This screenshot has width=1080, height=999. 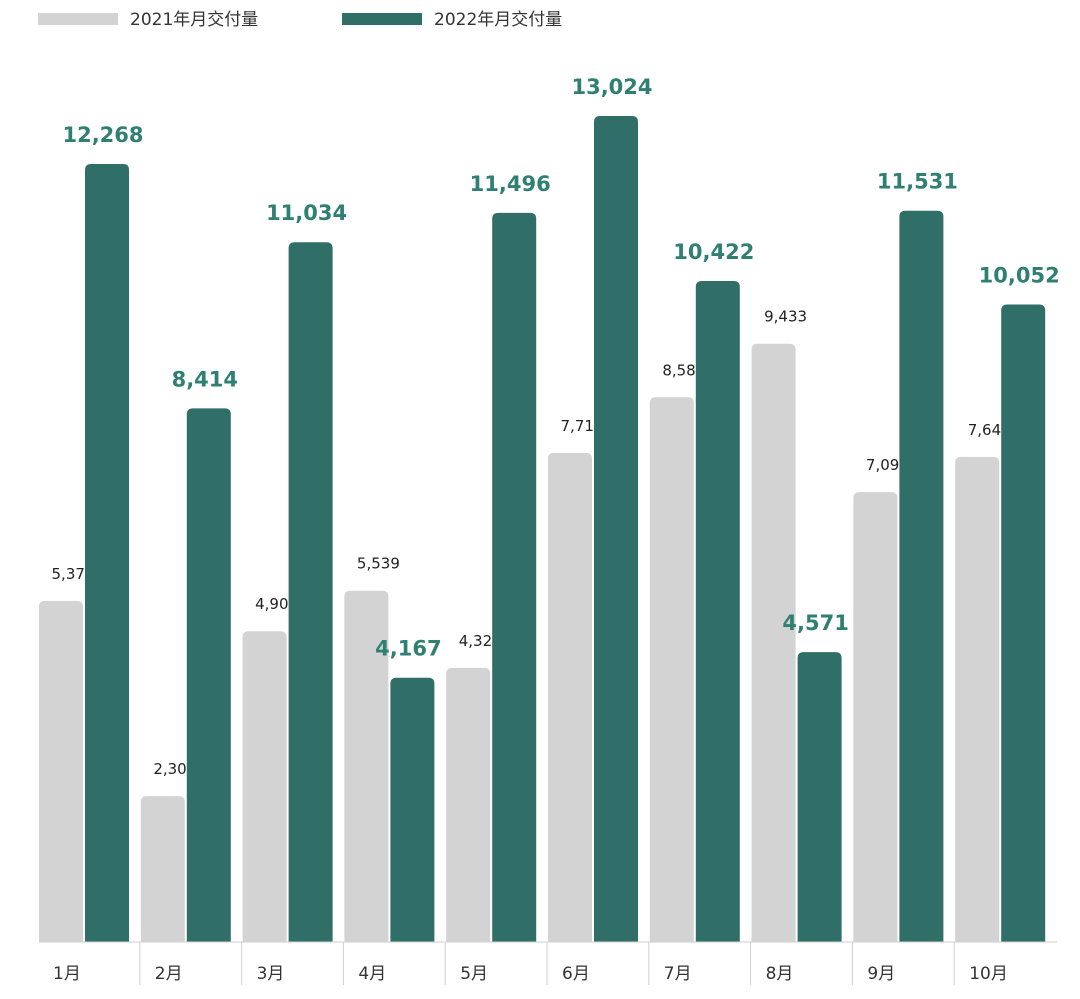 I want to click on data-label-2021: 2,300, so click(x=174, y=769).